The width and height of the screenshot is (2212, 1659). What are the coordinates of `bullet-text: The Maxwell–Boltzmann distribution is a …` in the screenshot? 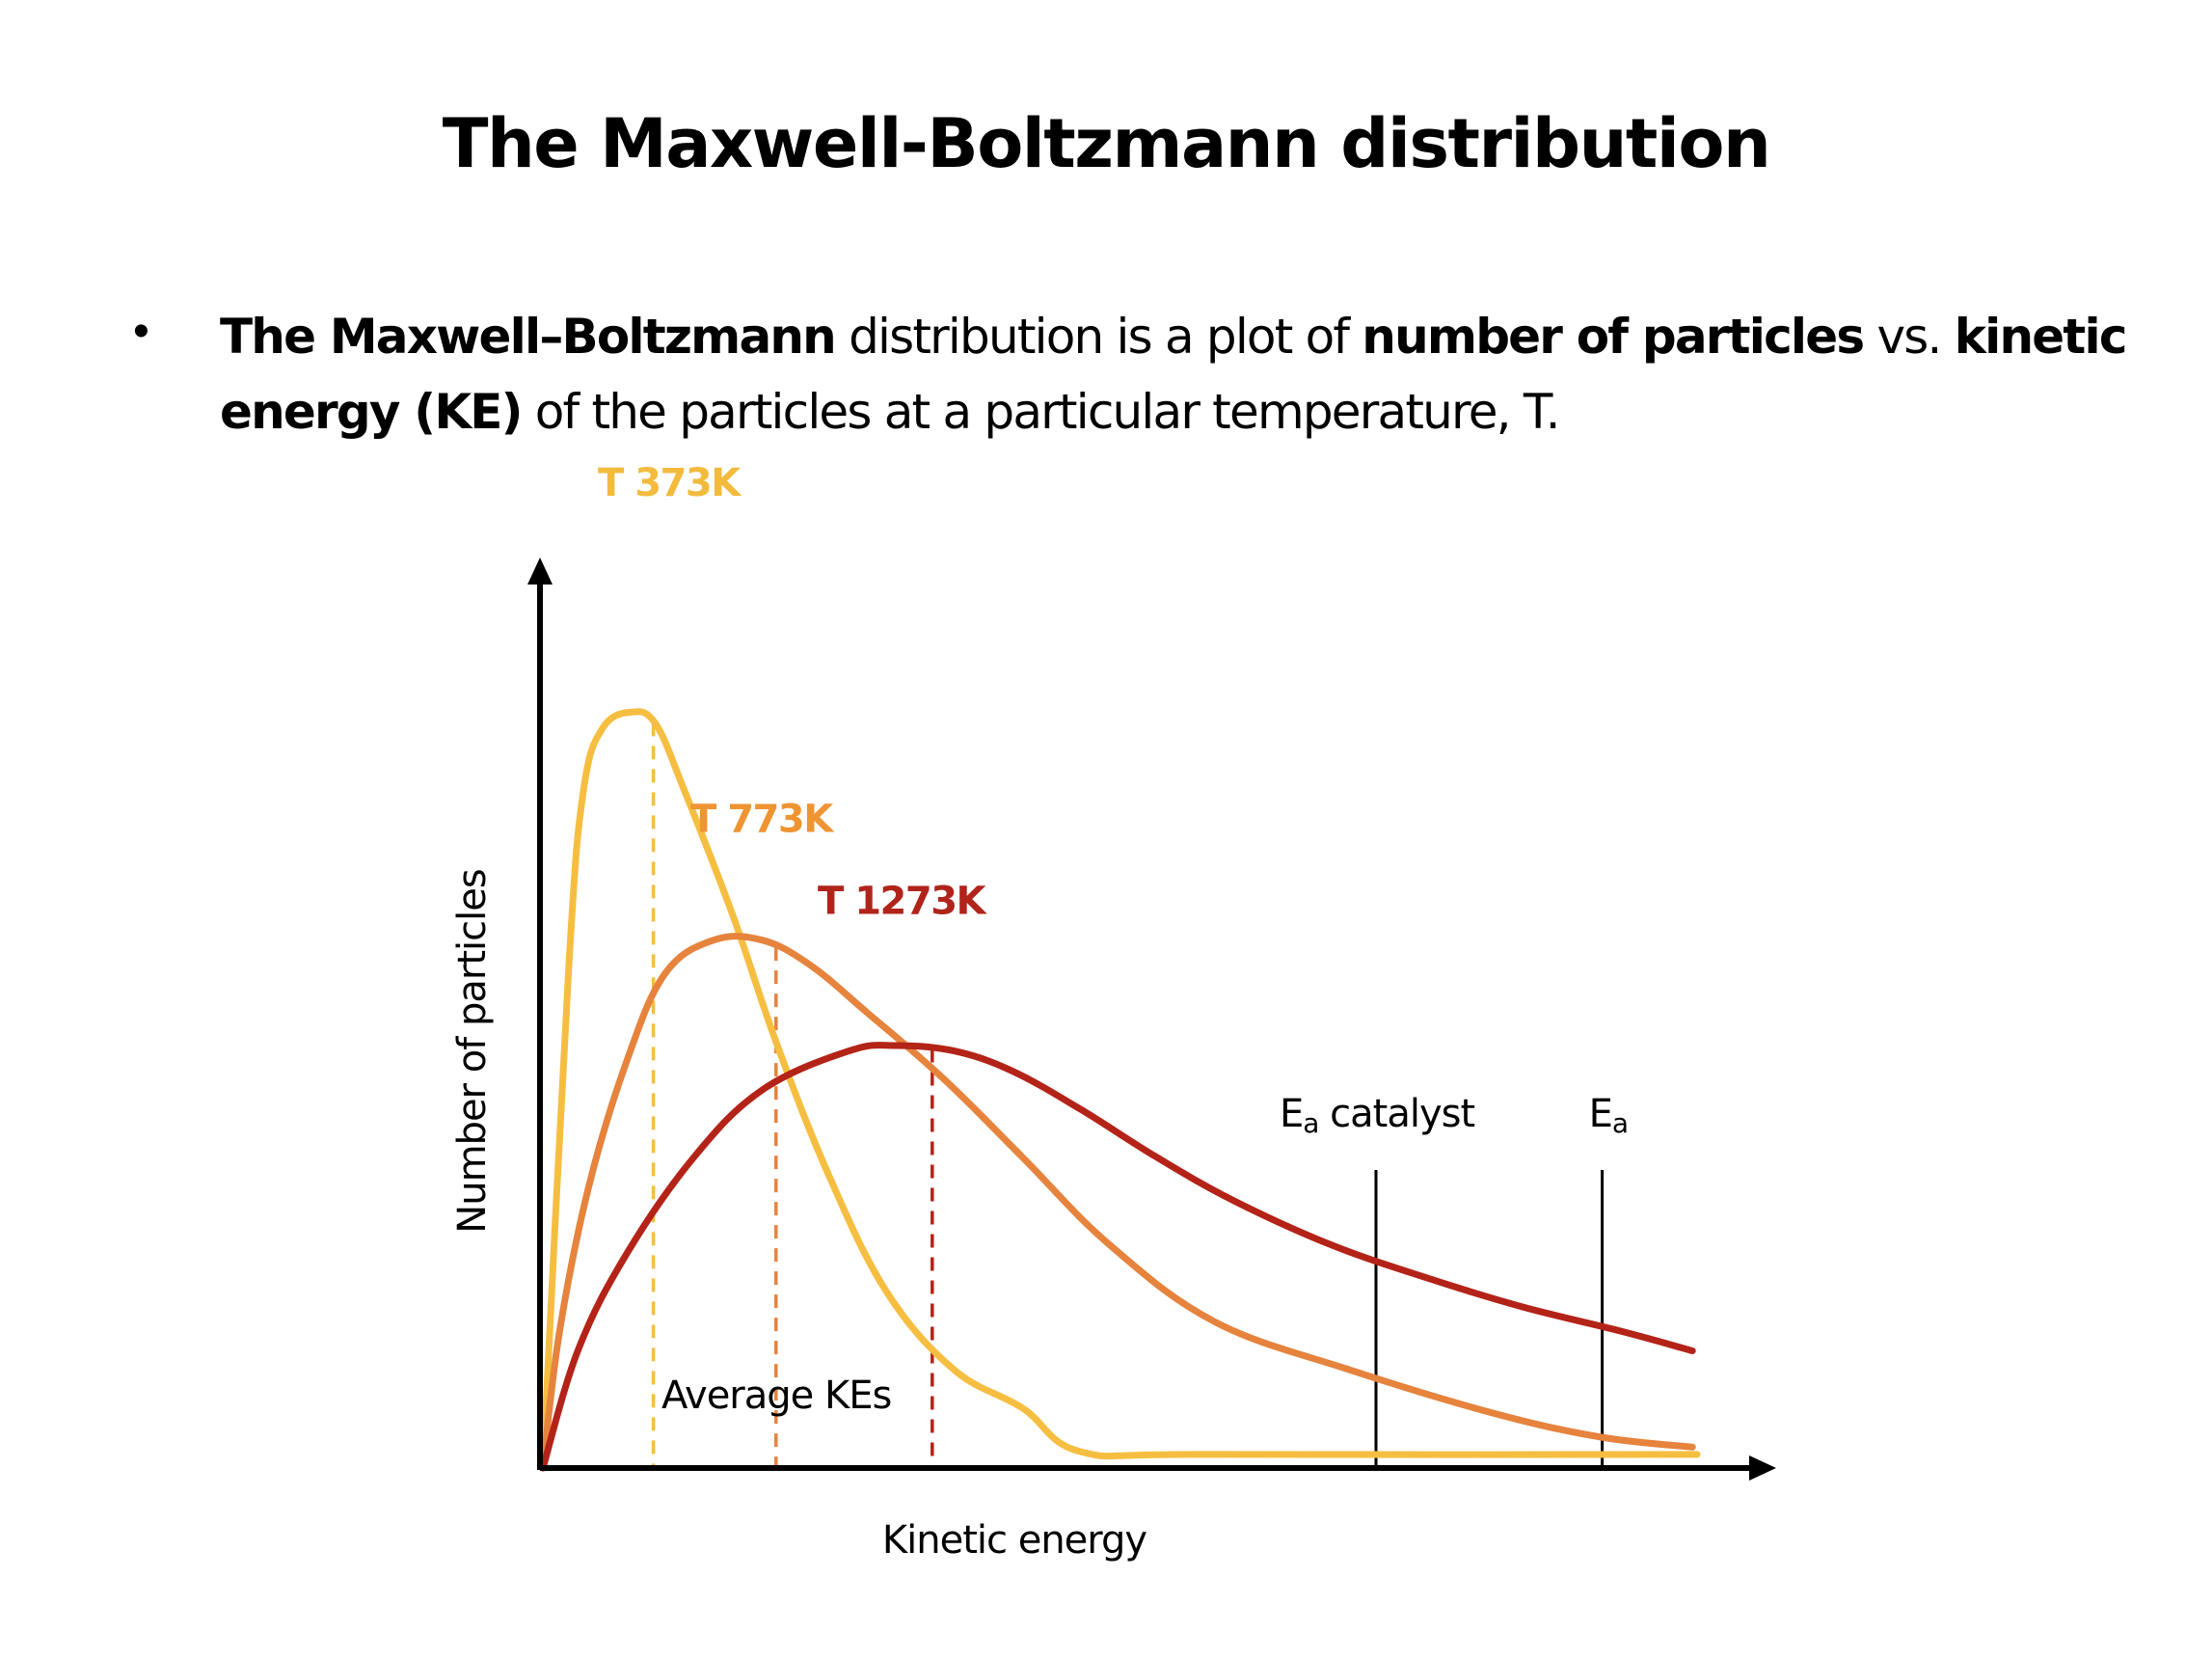 It's located at (1179, 374).